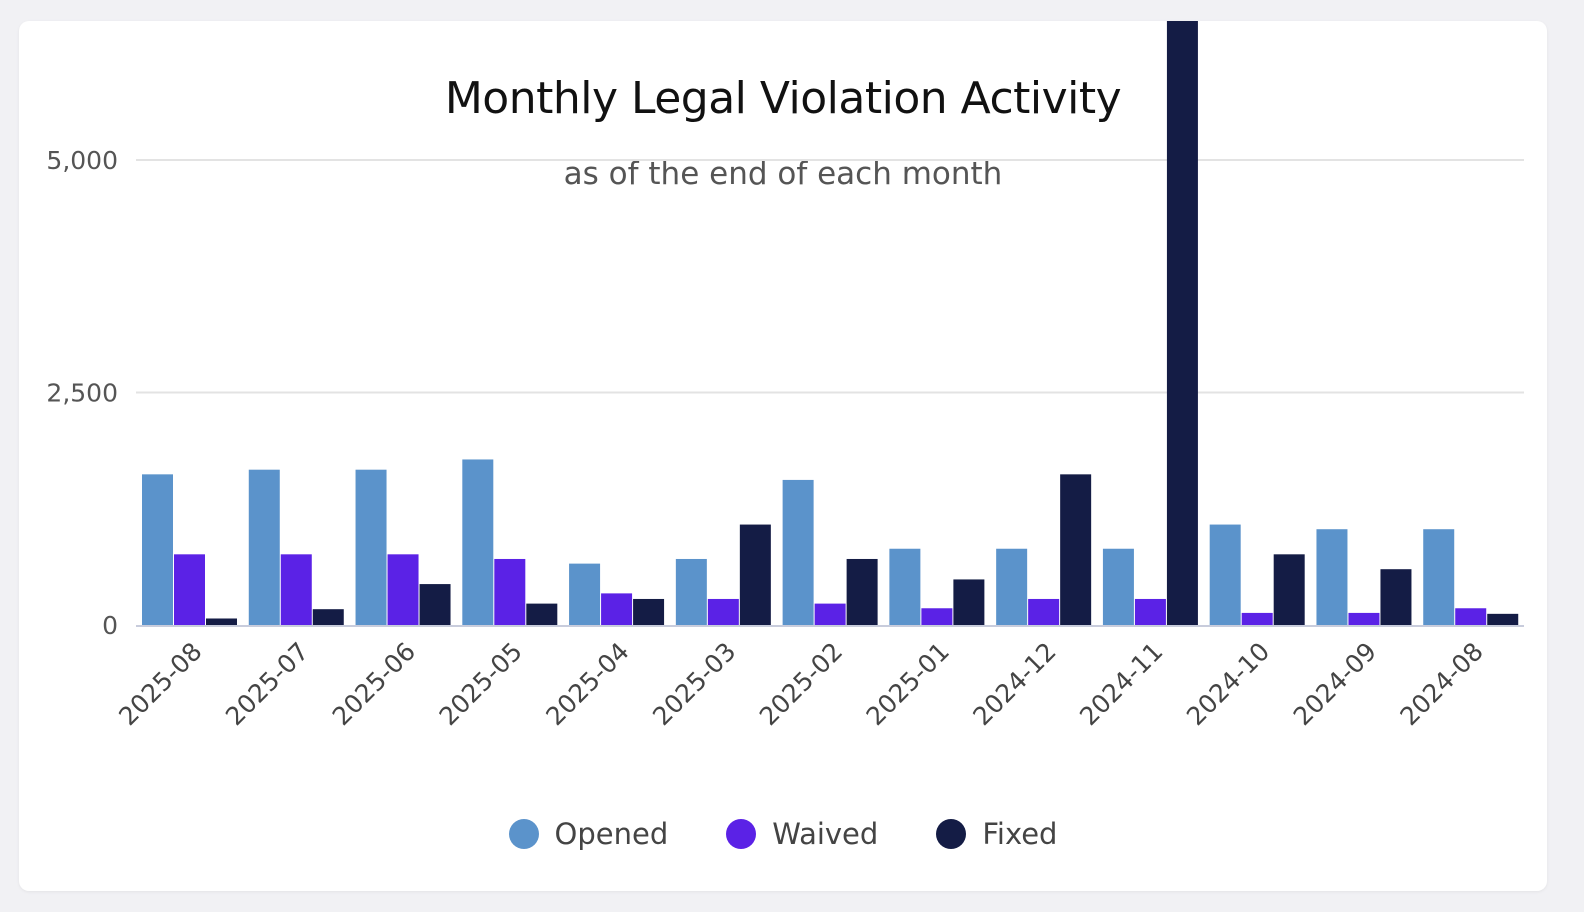 This screenshot has width=1584, height=912. I want to click on x-tick-label: 2024-08, so click(1441, 684).